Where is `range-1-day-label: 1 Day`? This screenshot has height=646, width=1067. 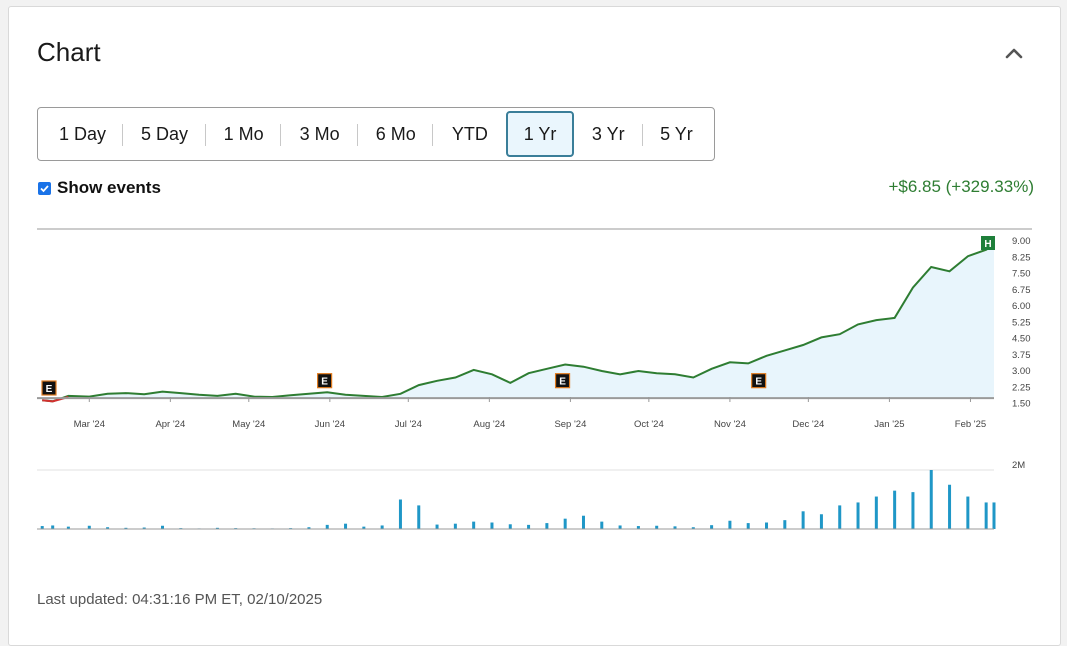
range-1-day-label: 1 Day is located at coordinates (83, 133).